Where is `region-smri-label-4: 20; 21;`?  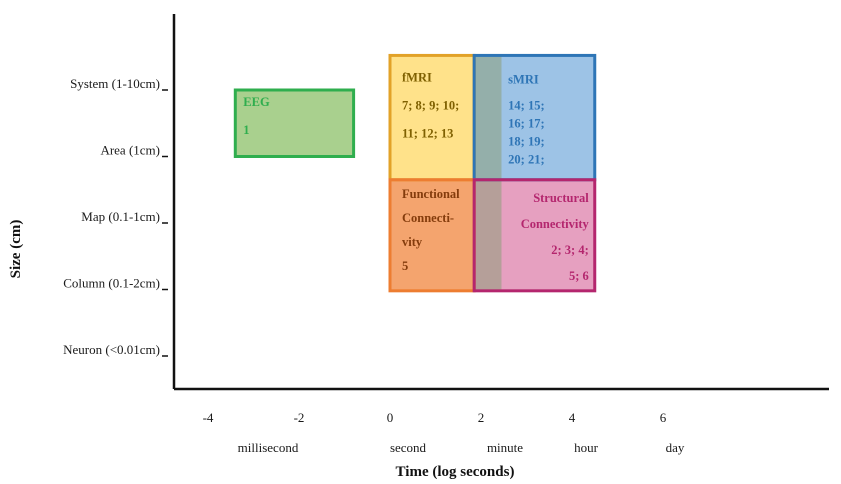
region-smri-label-4: 20; 21; is located at coordinates (526, 159).